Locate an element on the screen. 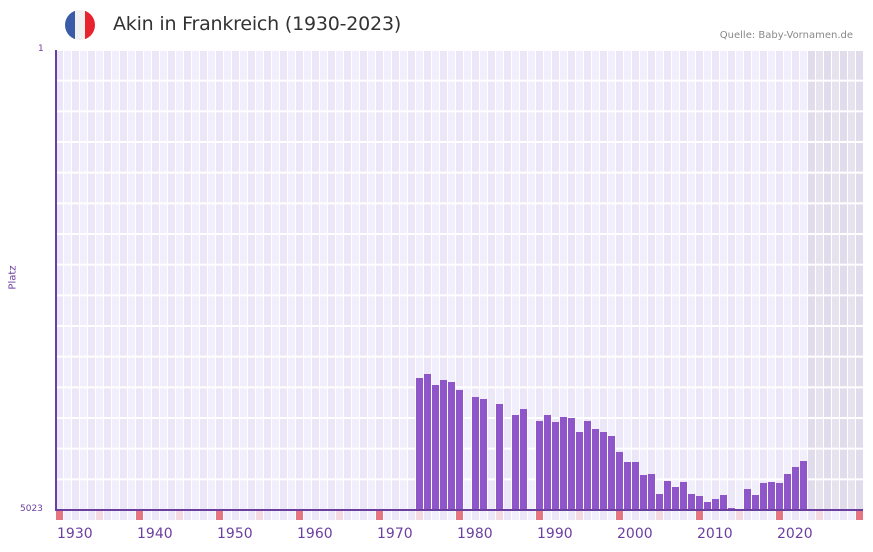  bar-1976 is located at coordinates (427, 441).